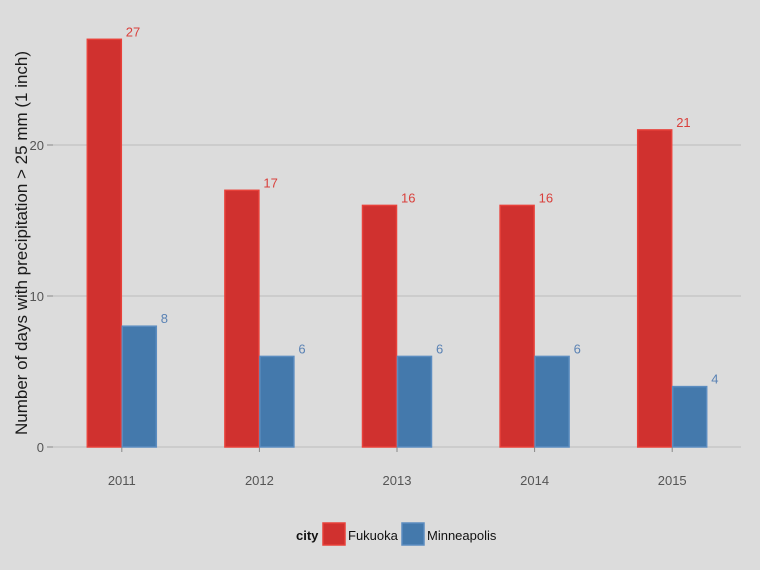 The image size is (760, 570). What do you see at coordinates (334, 534) in the screenshot?
I see `legend-key-fukuoka` at bounding box center [334, 534].